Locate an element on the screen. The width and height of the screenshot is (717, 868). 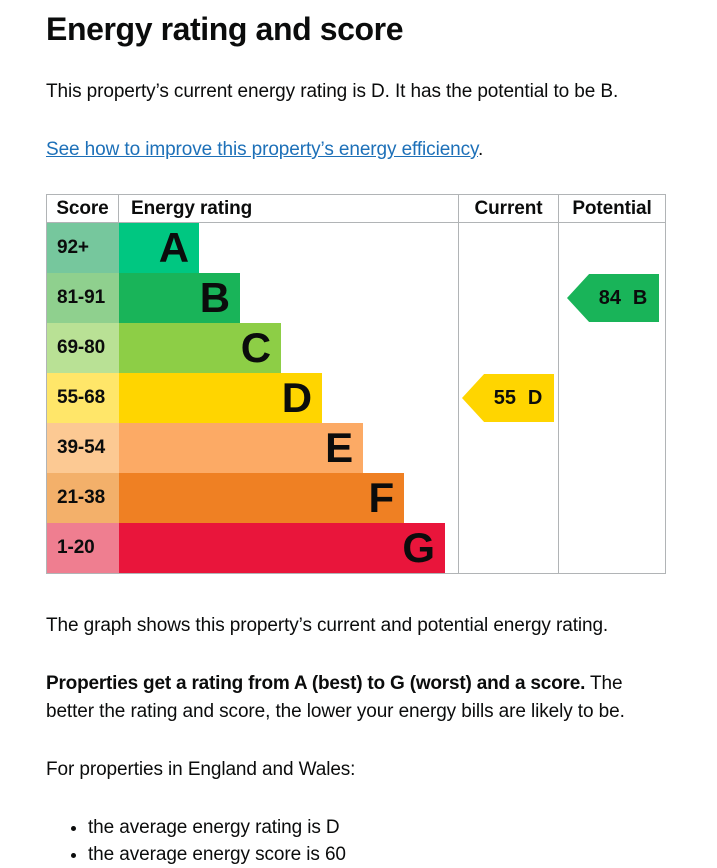
band-letter: D is located at coordinates (296, 397).